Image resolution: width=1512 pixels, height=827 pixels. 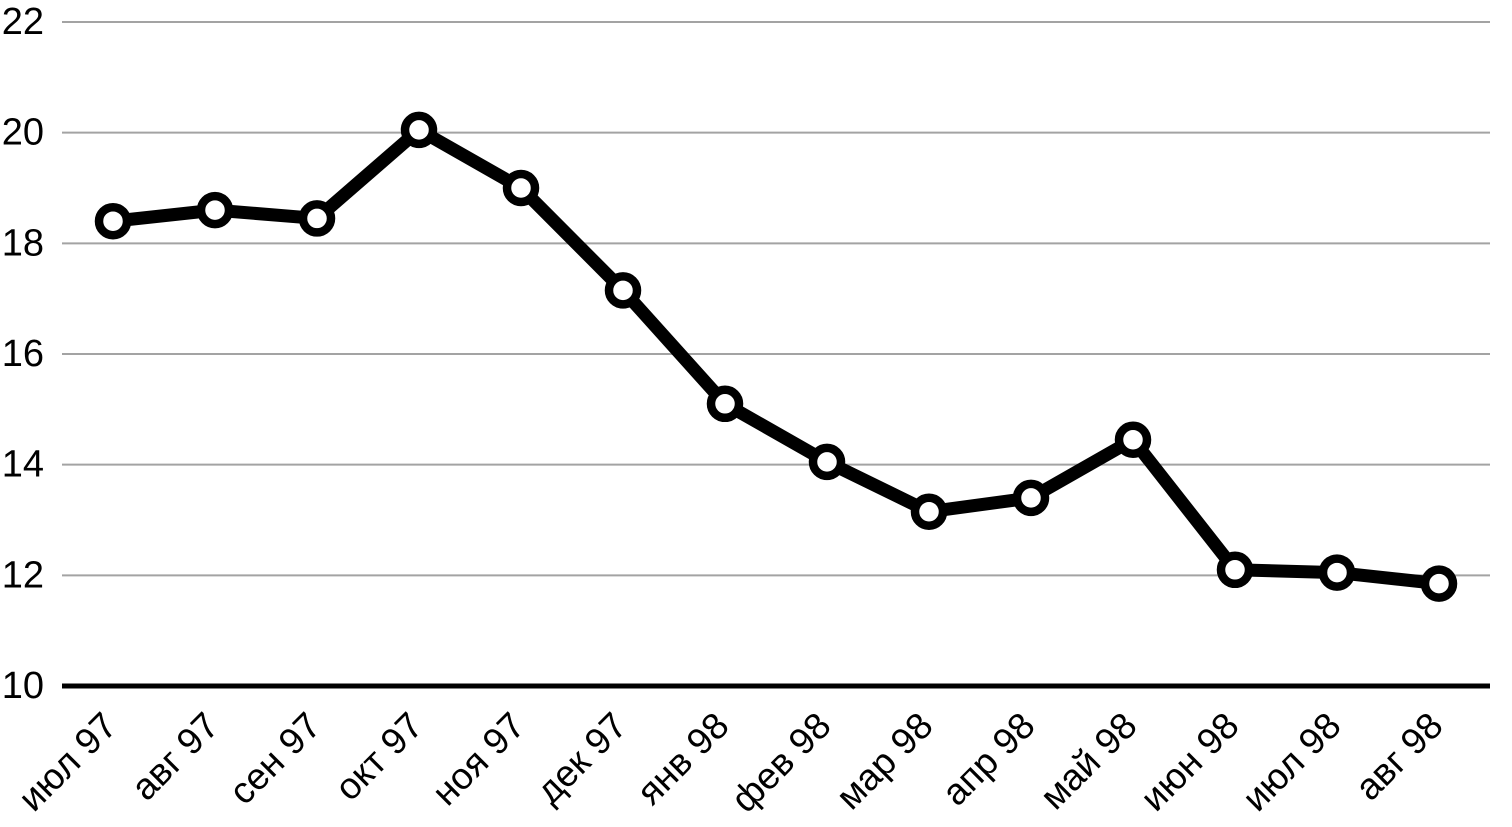 I want to click on y-tick-label-20: 20, so click(x=23, y=133).